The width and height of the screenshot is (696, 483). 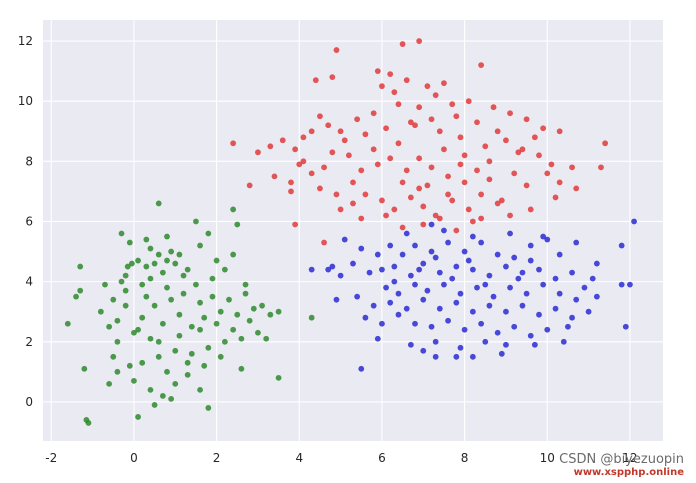 I want to click on x-tick-label: 8, so click(x=465, y=458).